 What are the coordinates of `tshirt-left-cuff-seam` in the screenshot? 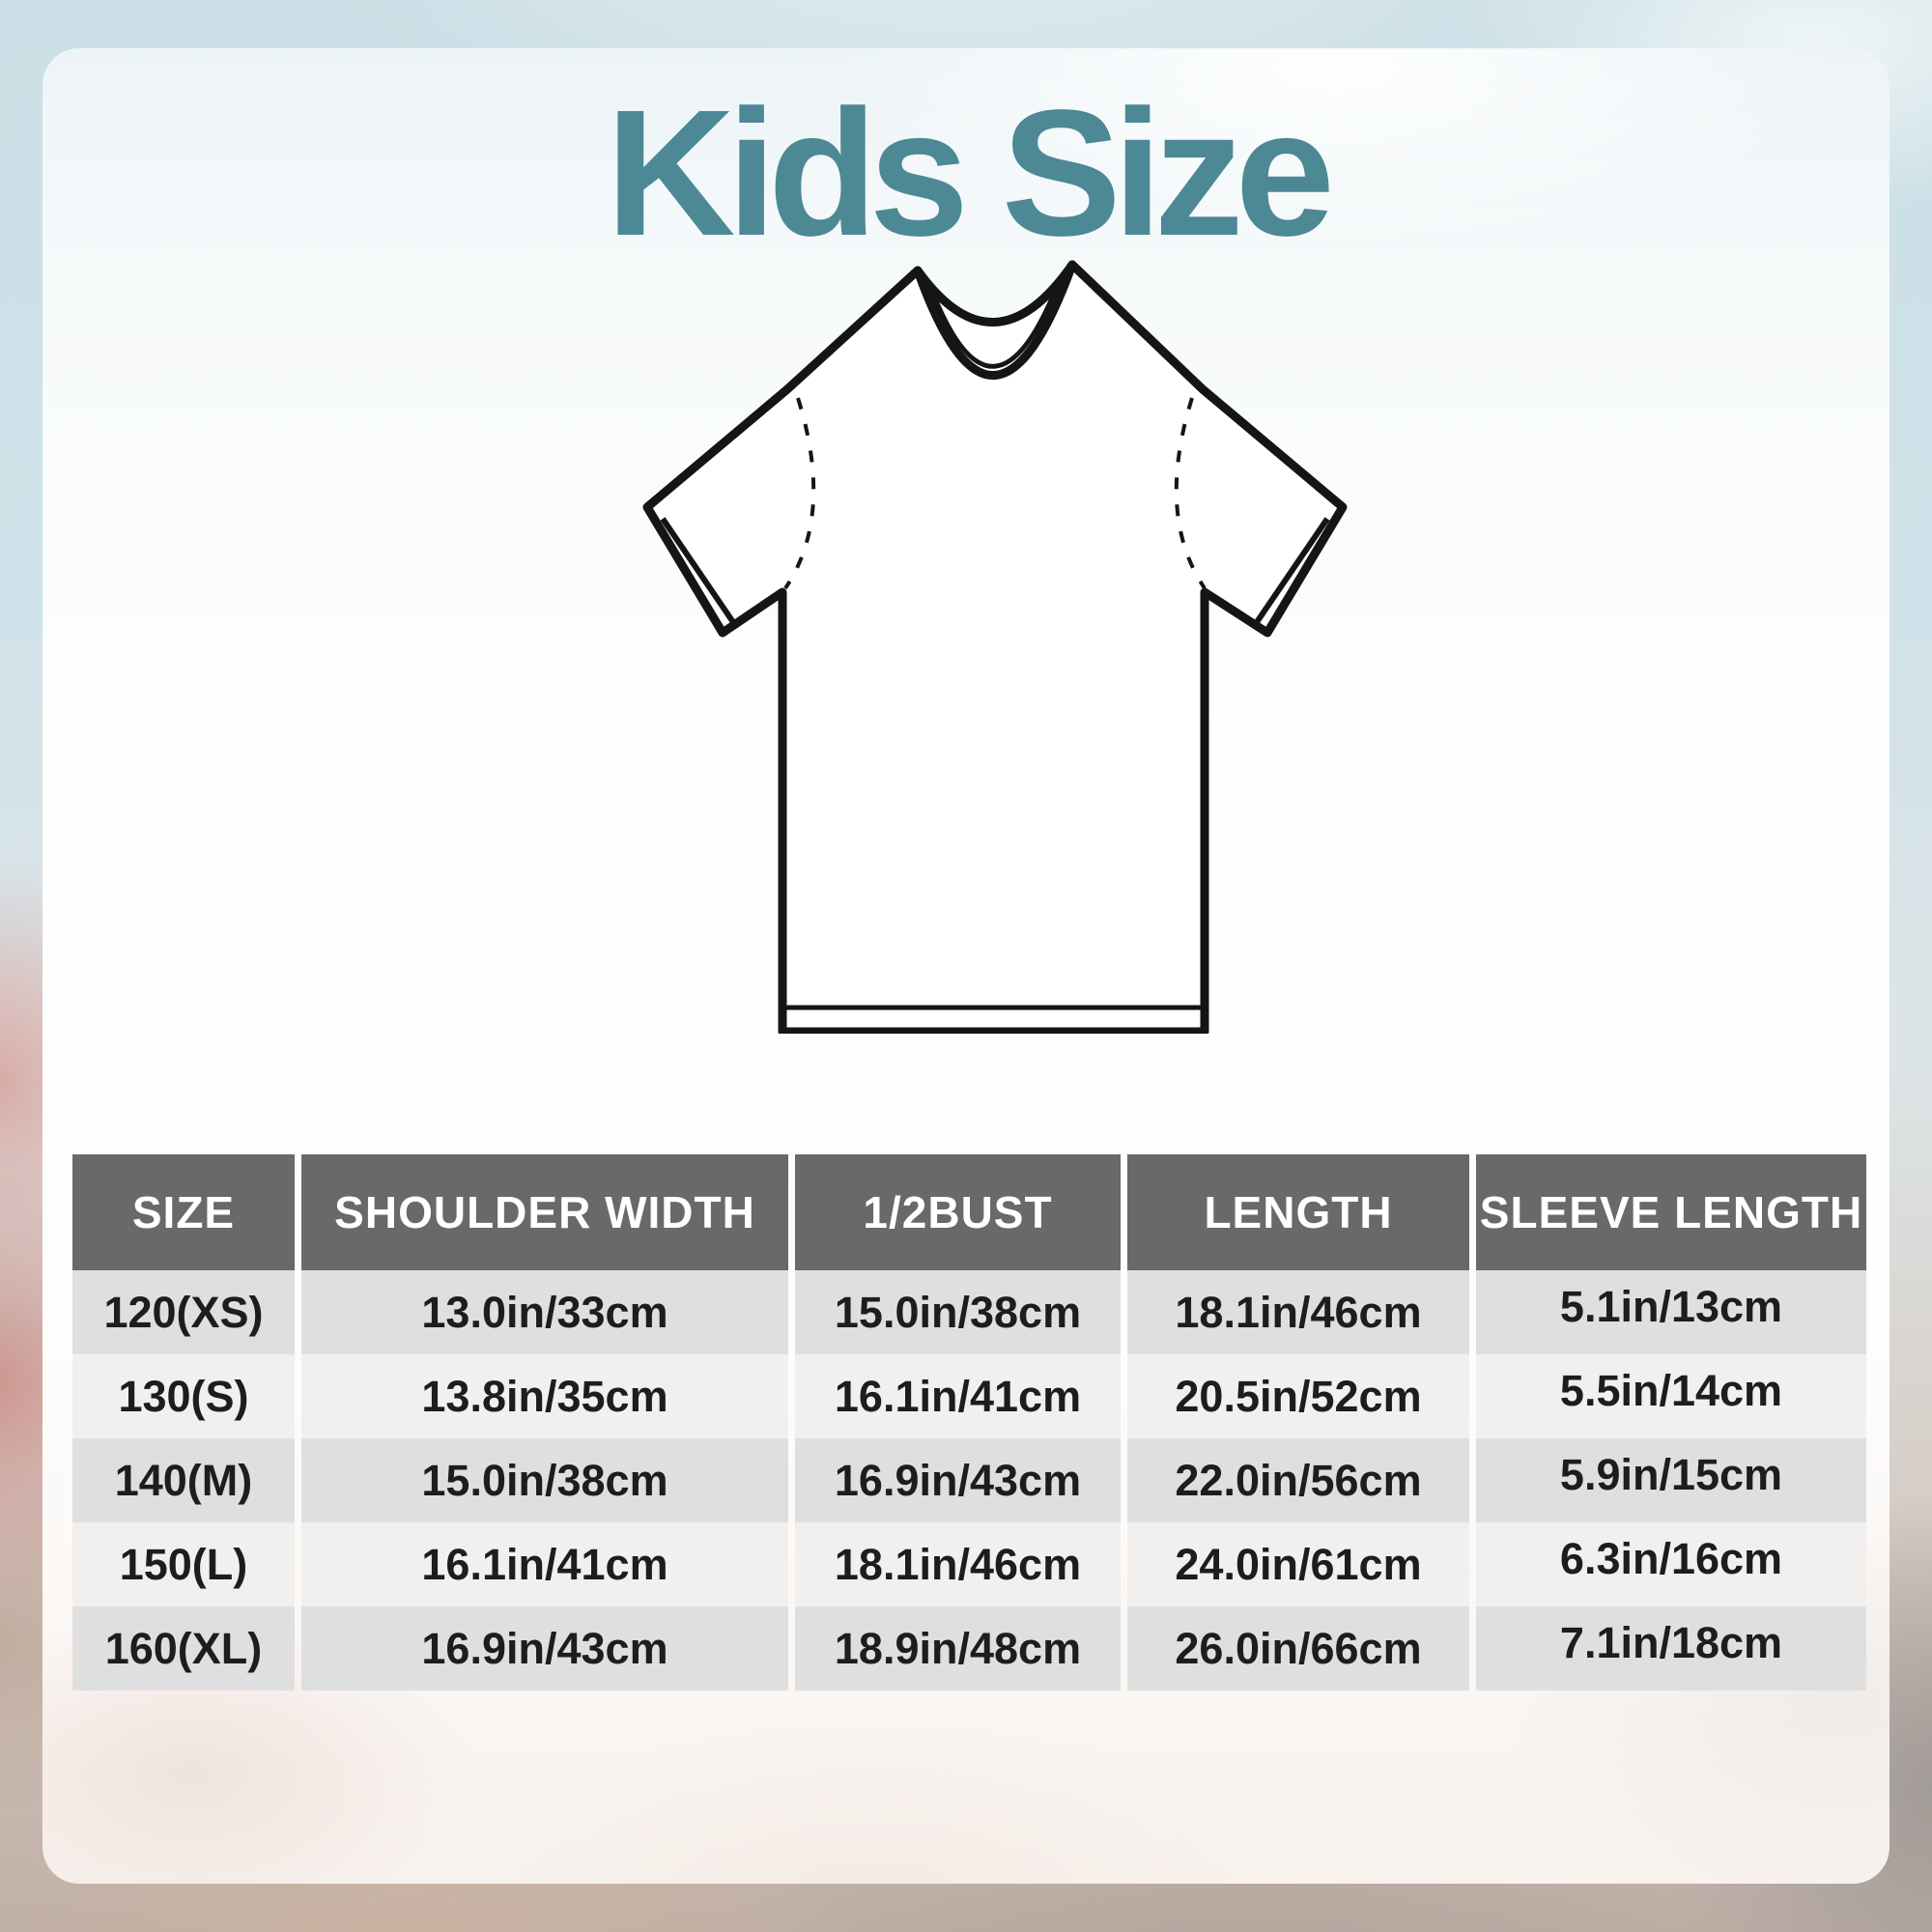 It's located at (699, 572).